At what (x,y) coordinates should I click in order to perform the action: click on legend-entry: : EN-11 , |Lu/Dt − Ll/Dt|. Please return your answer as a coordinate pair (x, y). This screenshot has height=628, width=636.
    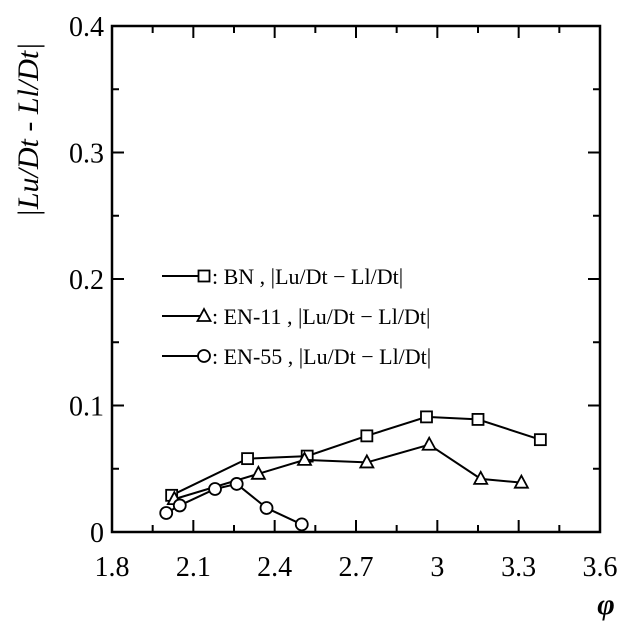
    Looking at the image, I should click on (296, 316).